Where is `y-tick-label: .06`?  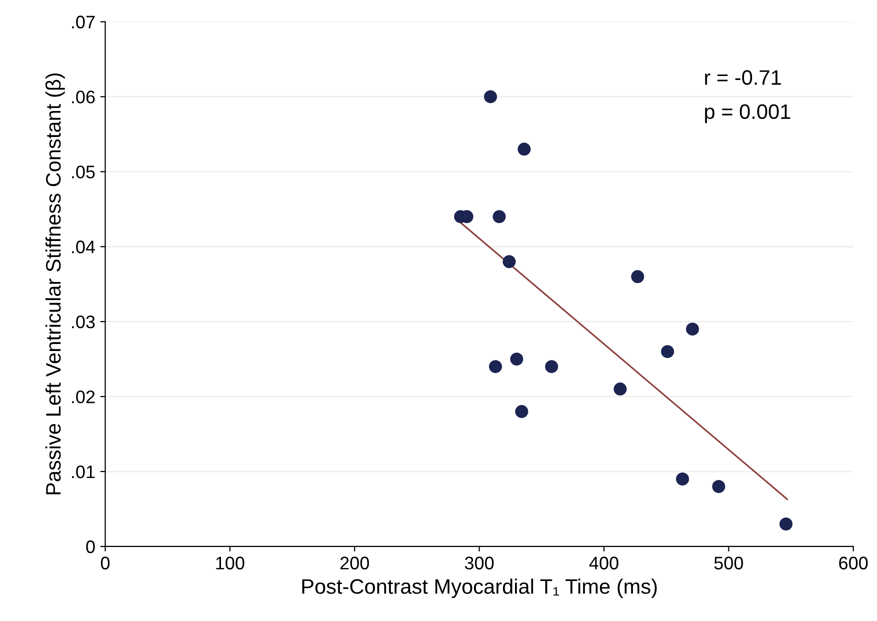
y-tick-label: .06 is located at coordinates (83, 97).